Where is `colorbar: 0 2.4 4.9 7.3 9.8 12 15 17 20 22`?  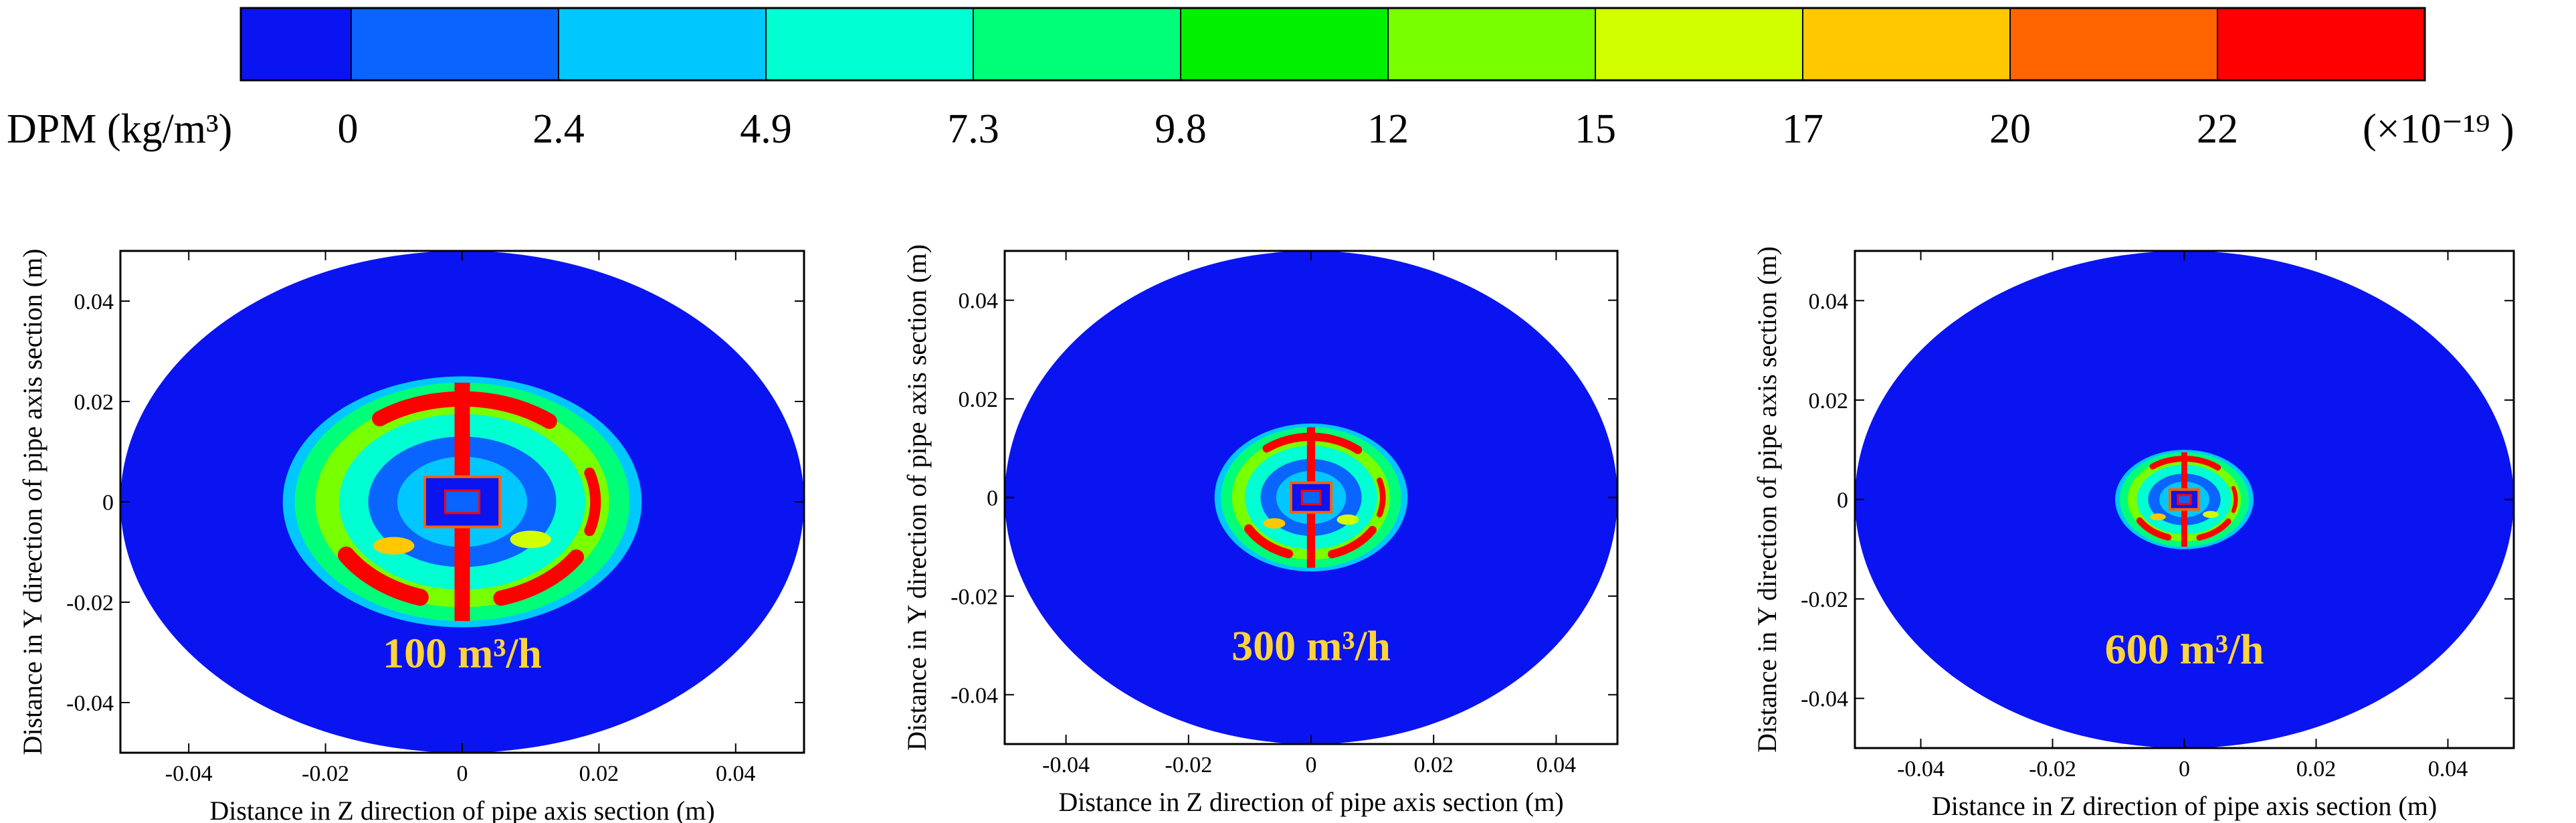
colorbar: 0 2.4 4.9 7.3 9.8 12 15 17 20 22 is located at coordinates (1332, 79).